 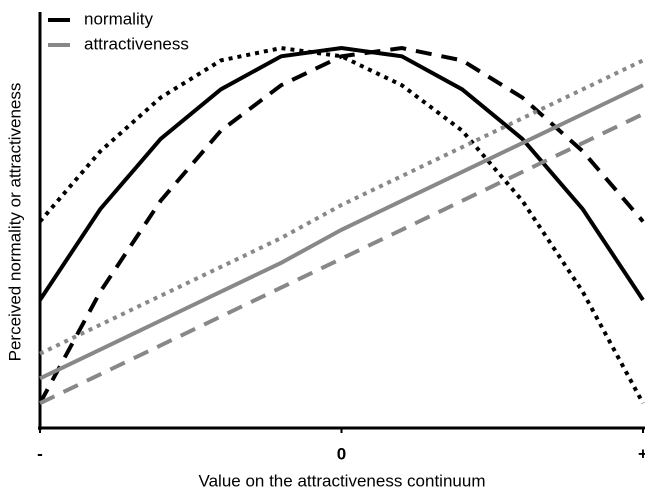 I want to click on x-tick-label: -, so click(x=40, y=453).